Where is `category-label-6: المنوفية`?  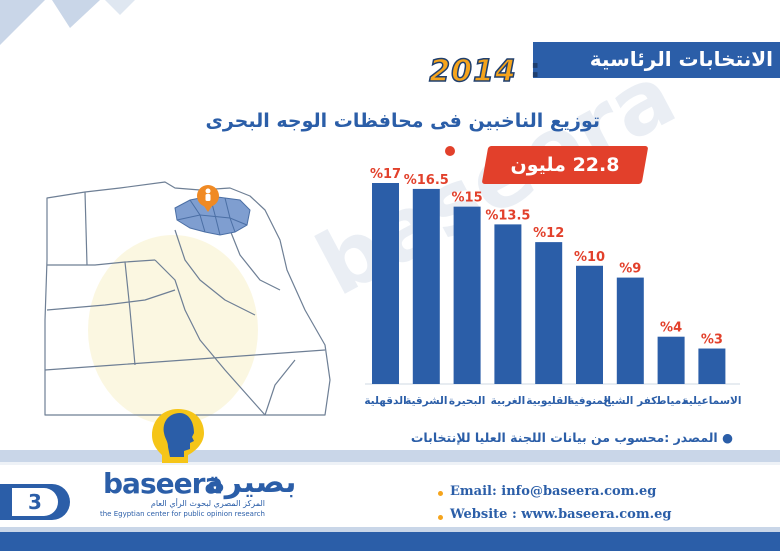
category-label-6: المنوفية is located at coordinates (589, 401).